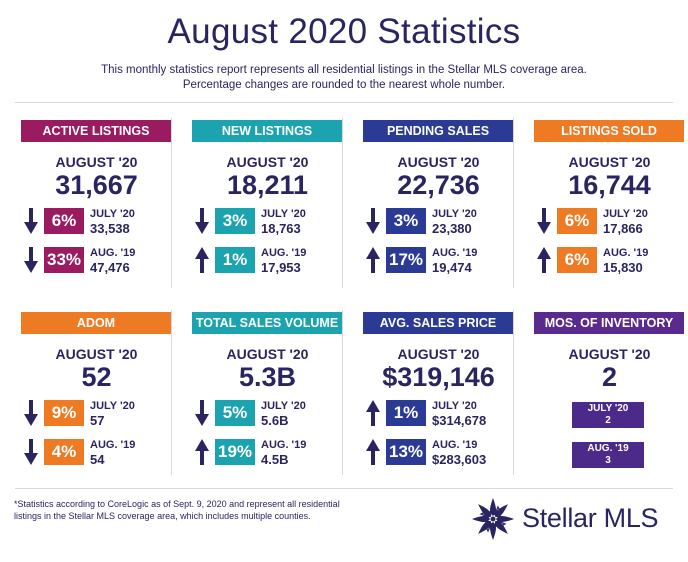 This screenshot has height=562, width=688. I want to click on star-burst-icon, so click(493, 519).